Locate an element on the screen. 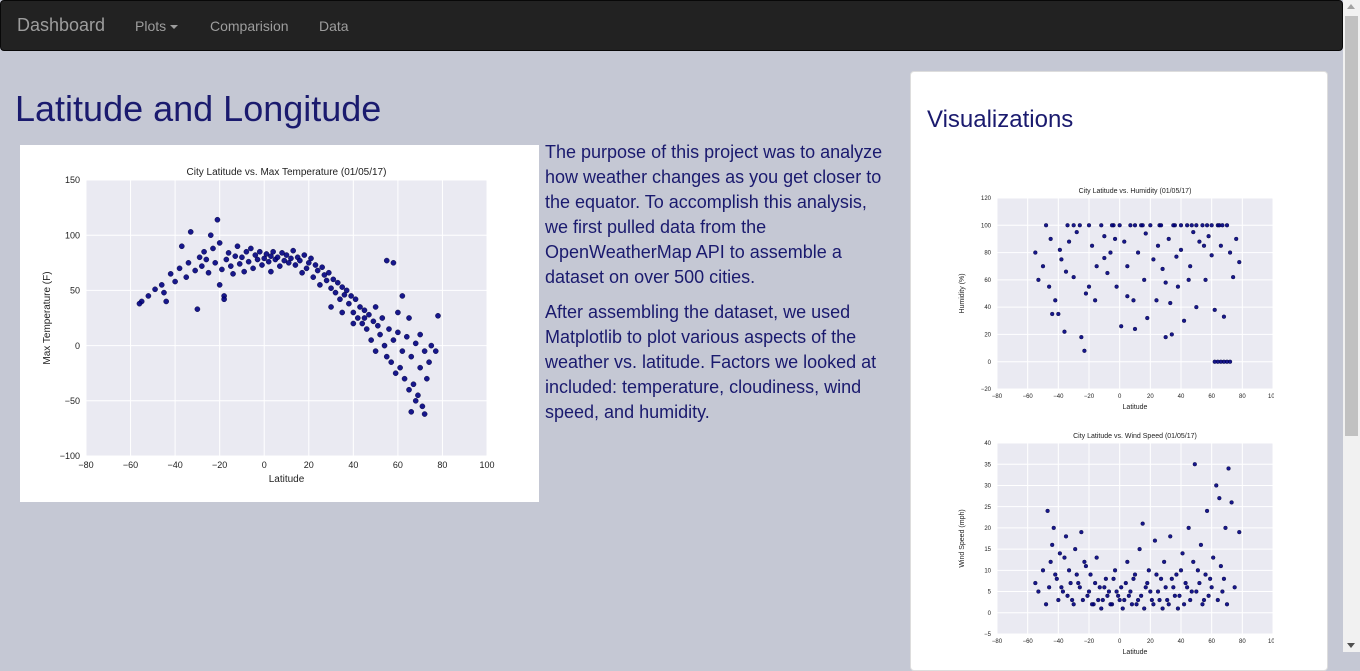  x-tick-label: −40 is located at coordinates (174, 465).